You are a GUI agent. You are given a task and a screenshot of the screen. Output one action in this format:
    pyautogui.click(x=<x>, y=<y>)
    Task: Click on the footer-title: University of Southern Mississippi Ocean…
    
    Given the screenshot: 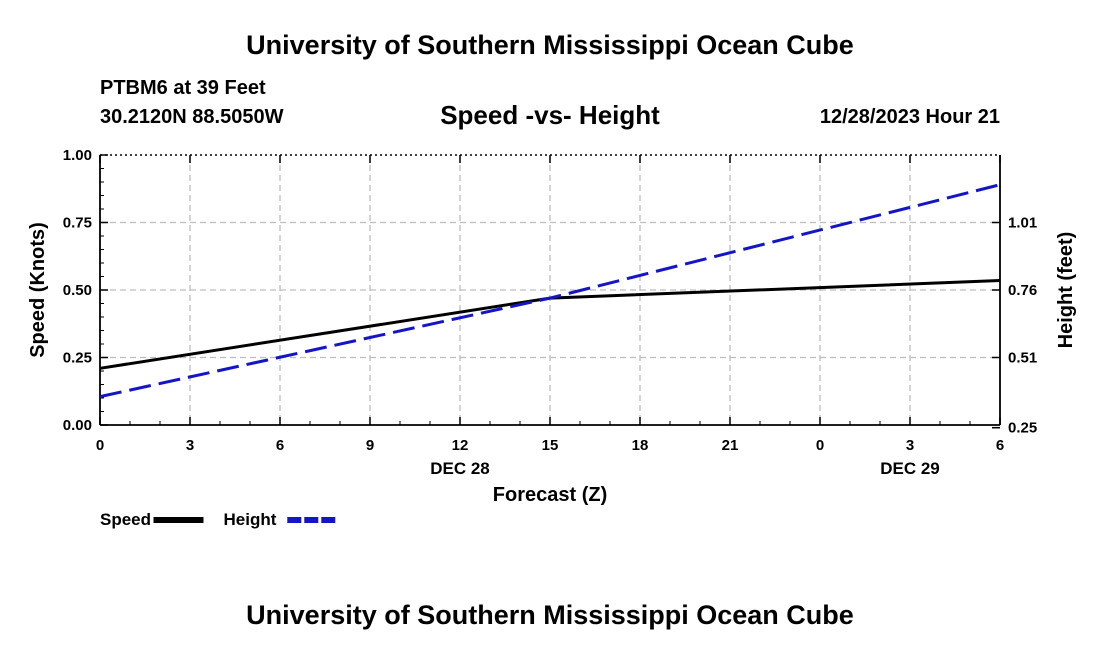 What is the action you would take?
    pyautogui.click(x=550, y=615)
    